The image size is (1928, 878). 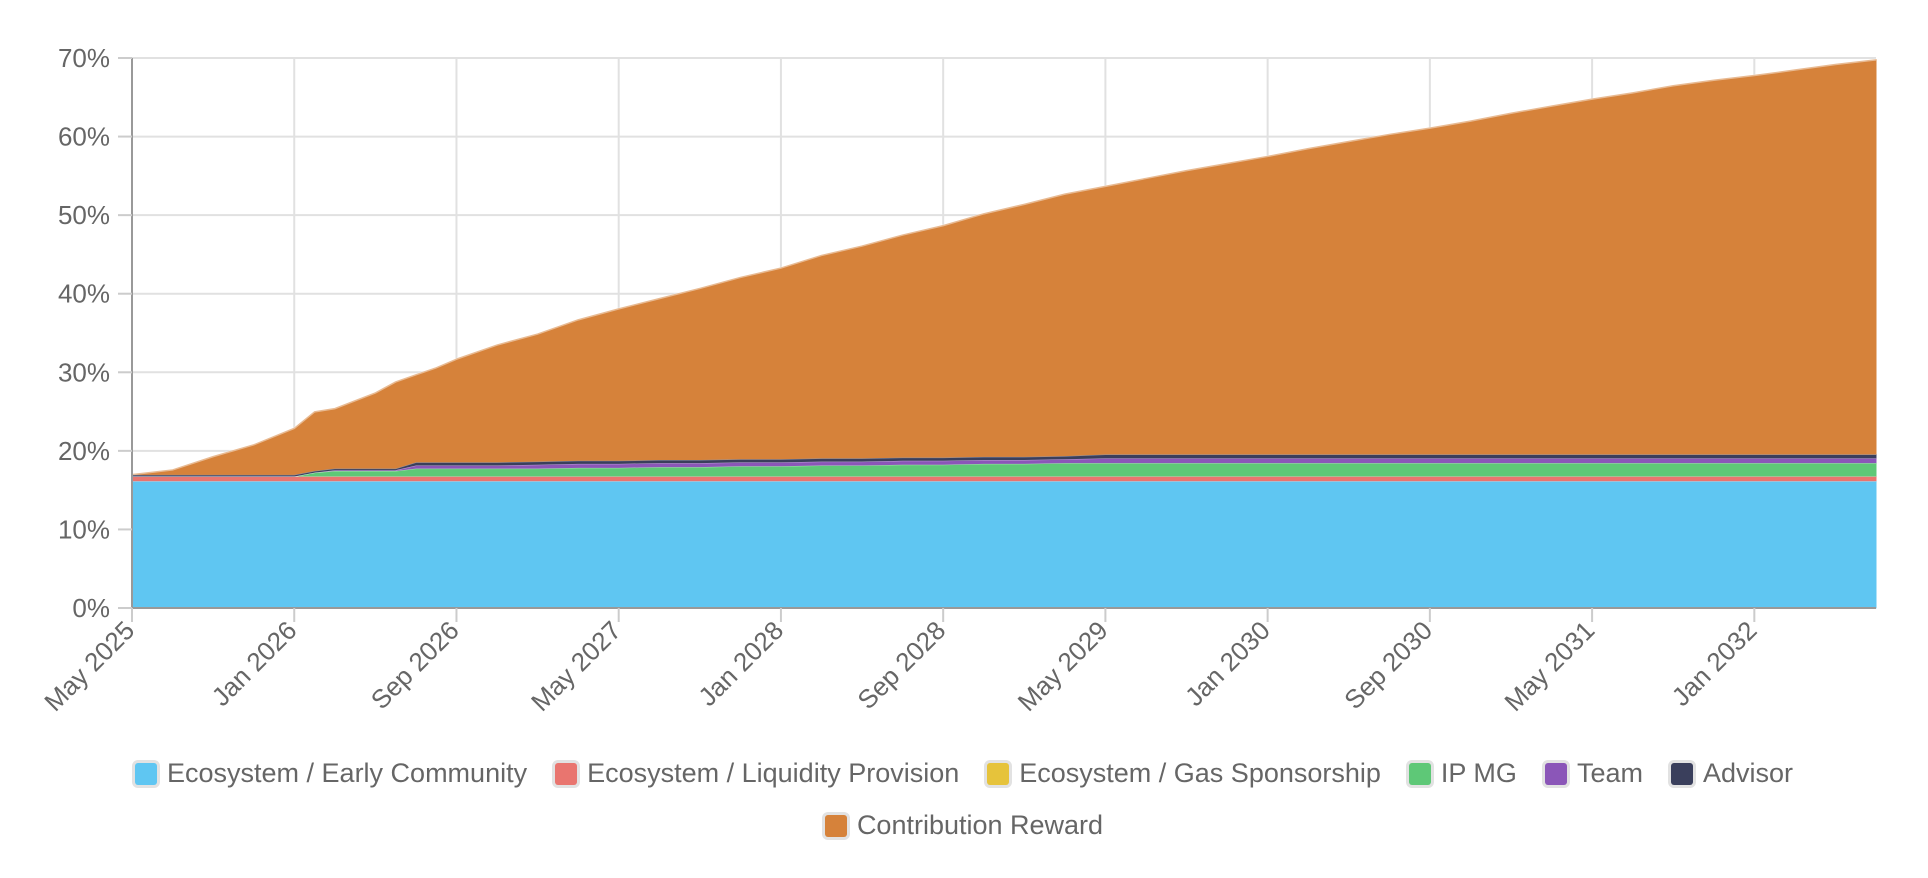 I want to click on legend-item: Ecosystem / Early Community, so click(x=331, y=773).